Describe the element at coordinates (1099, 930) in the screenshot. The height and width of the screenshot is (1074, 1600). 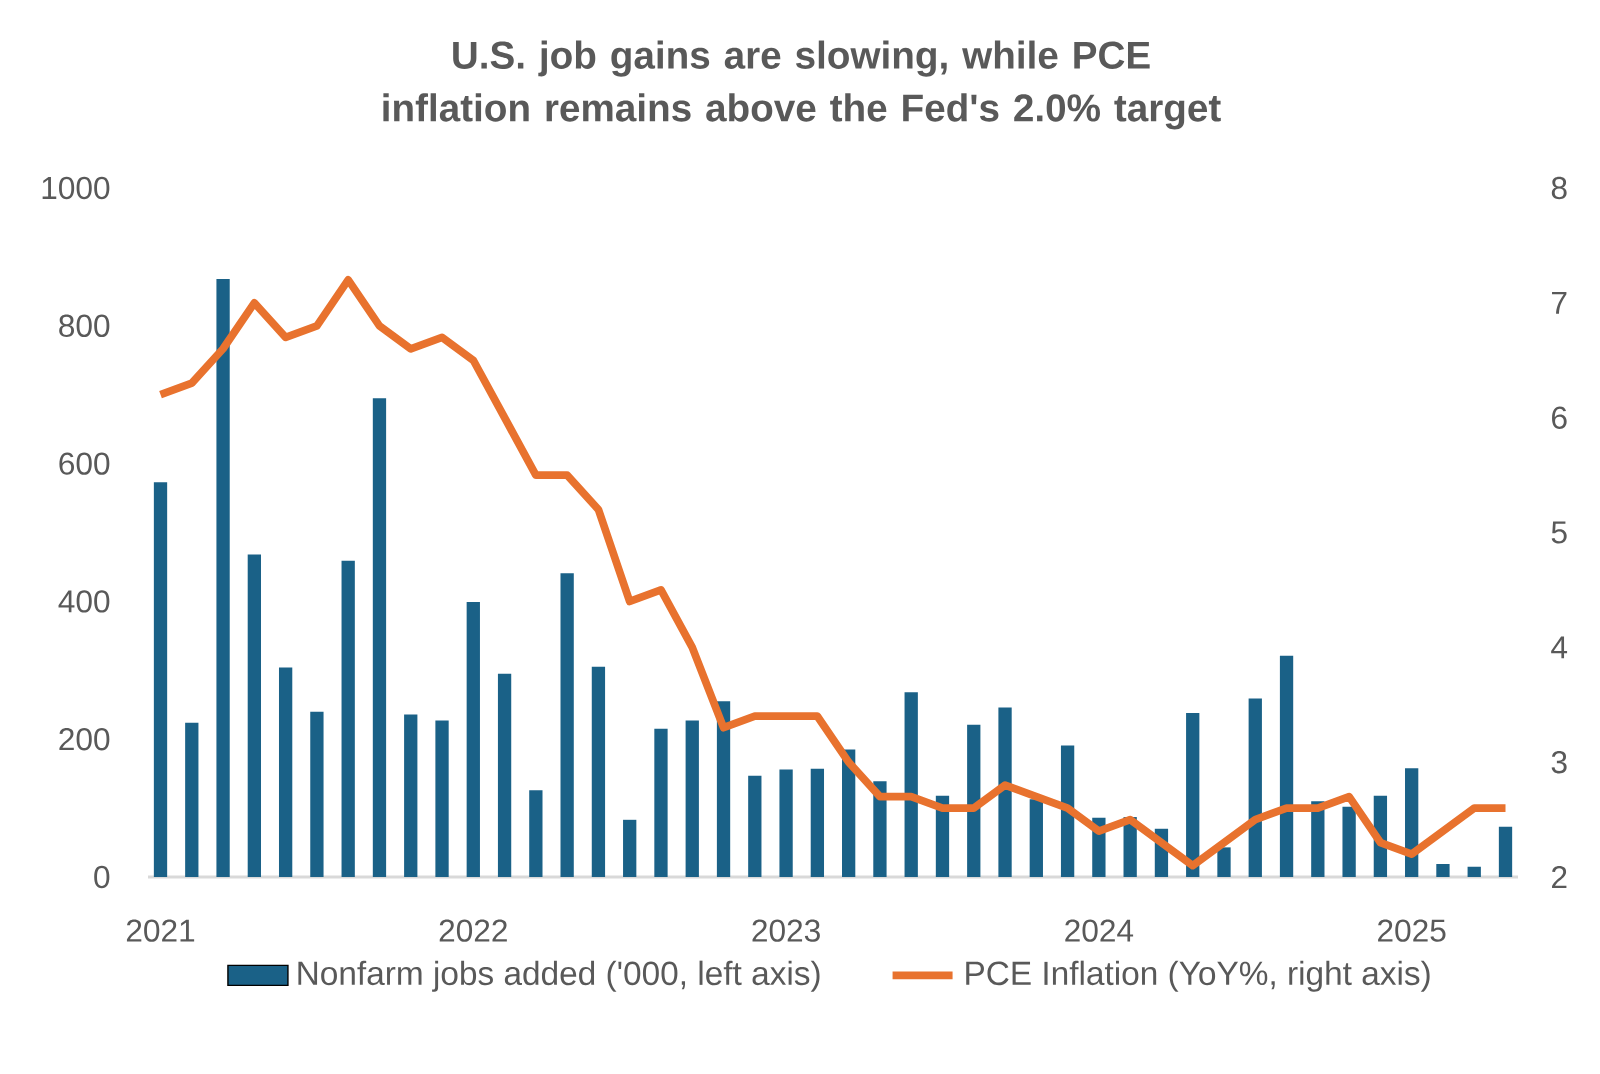
I see `x-tick-label: 2024` at that location.